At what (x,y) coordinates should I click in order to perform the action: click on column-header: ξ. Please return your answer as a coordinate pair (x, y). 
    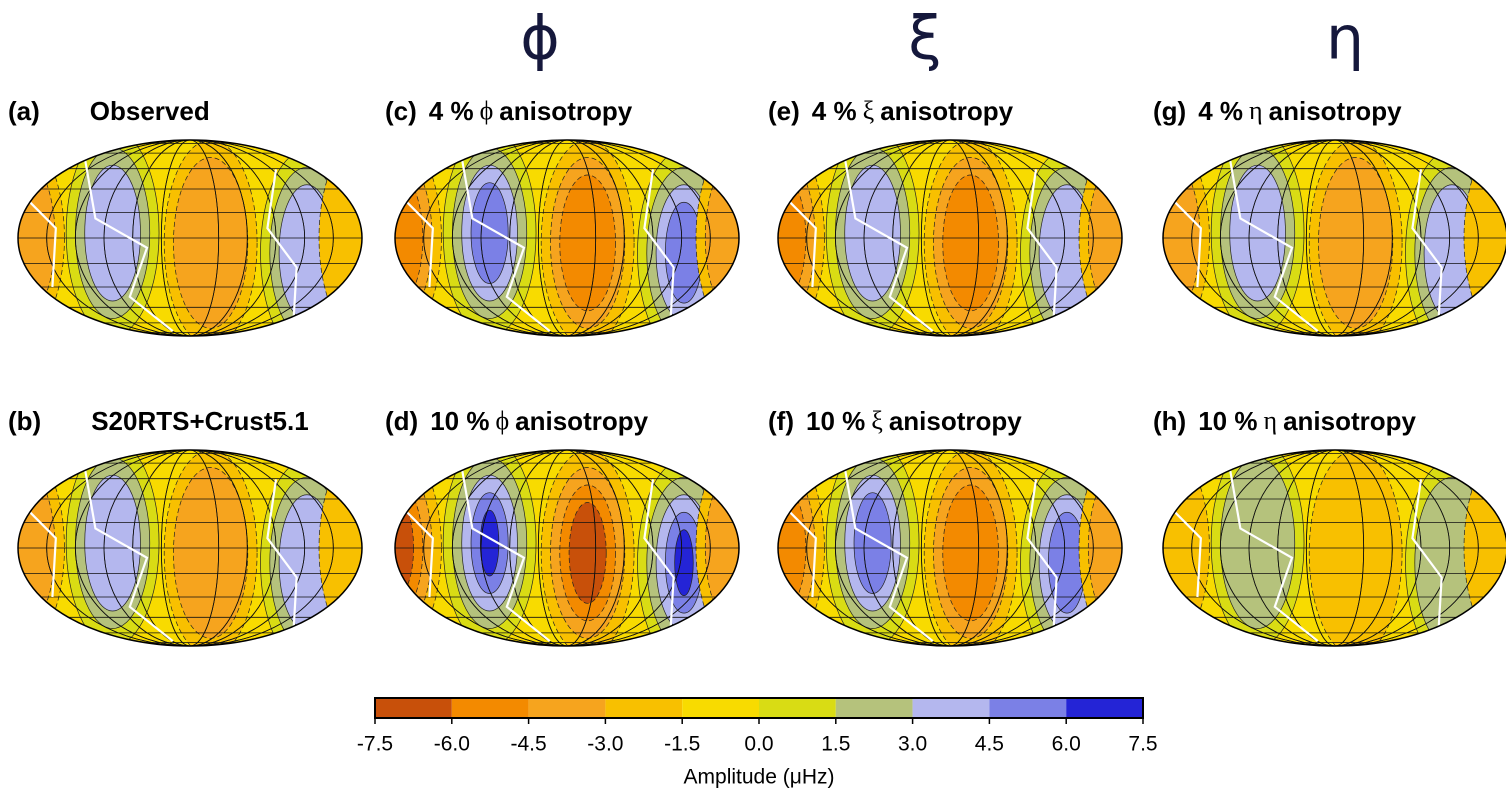
    Looking at the image, I should click on (924, 39).